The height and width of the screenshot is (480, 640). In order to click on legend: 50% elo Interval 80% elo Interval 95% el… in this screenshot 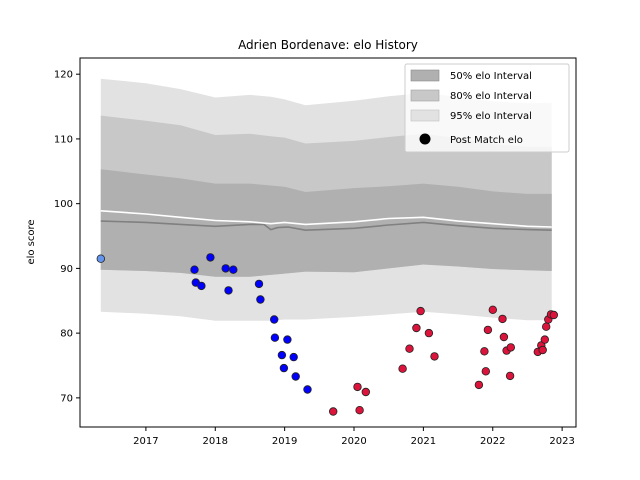, I will do `click(487, 108)`.